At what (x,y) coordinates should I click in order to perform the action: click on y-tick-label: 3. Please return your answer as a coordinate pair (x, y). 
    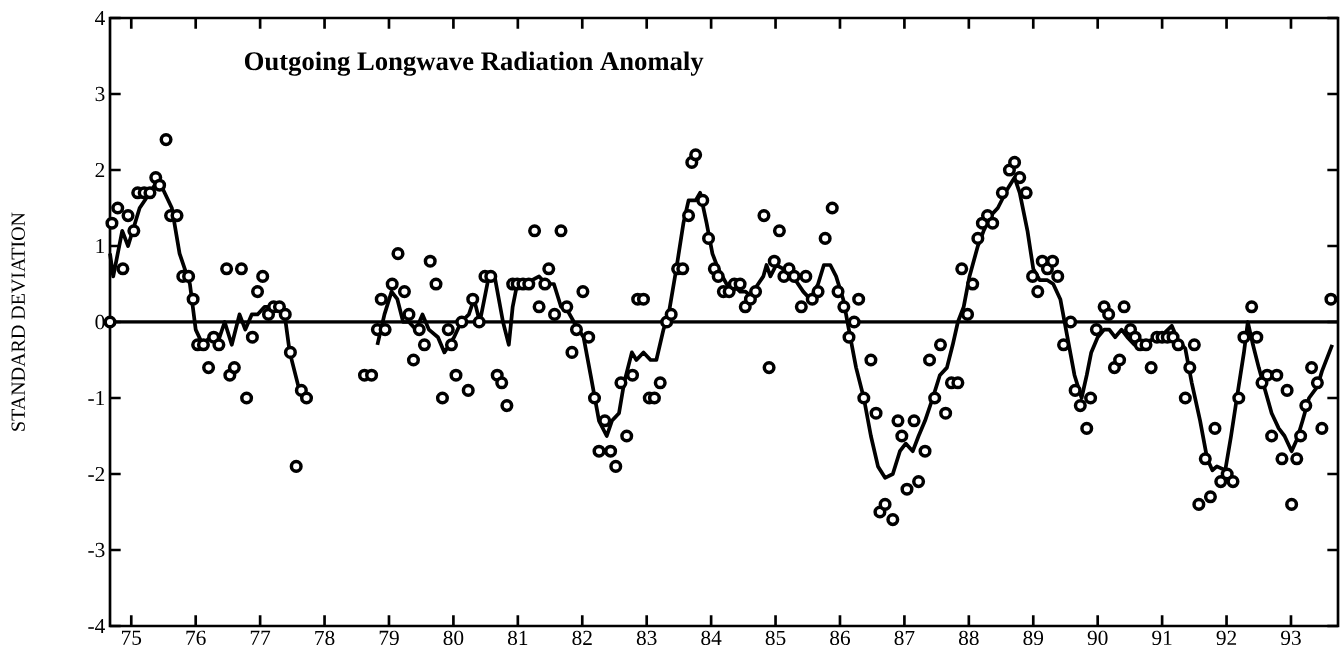
    Looking at the image, I should click on (100, 94).